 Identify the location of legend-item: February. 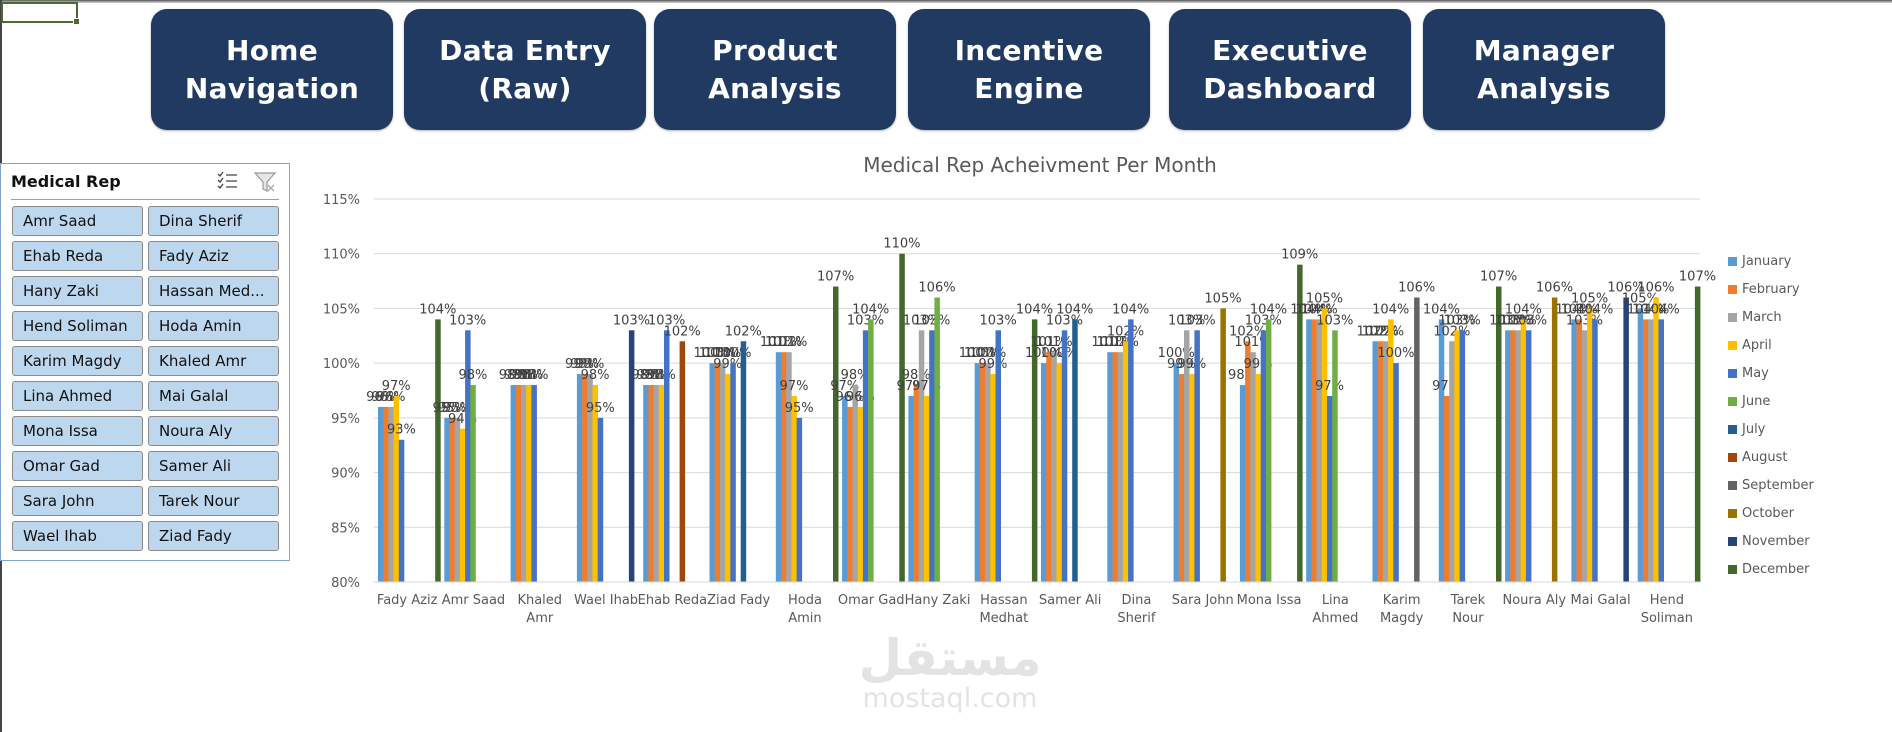
(1771, 289).